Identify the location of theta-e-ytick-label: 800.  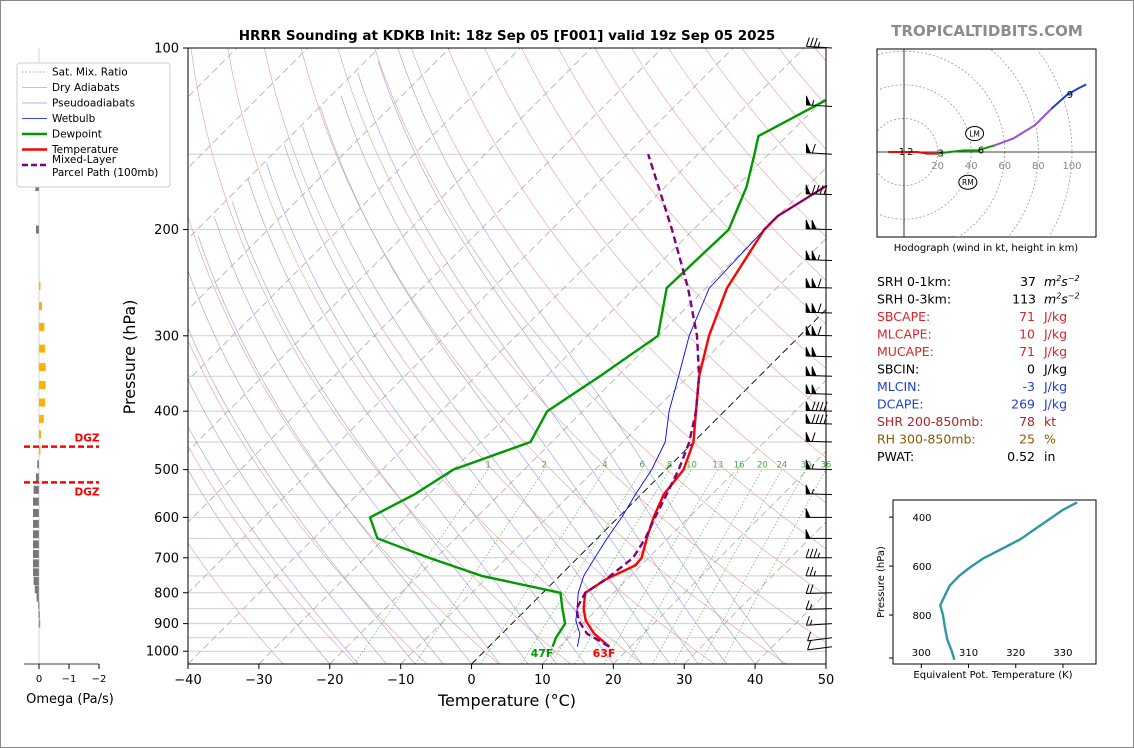
(921, 616).